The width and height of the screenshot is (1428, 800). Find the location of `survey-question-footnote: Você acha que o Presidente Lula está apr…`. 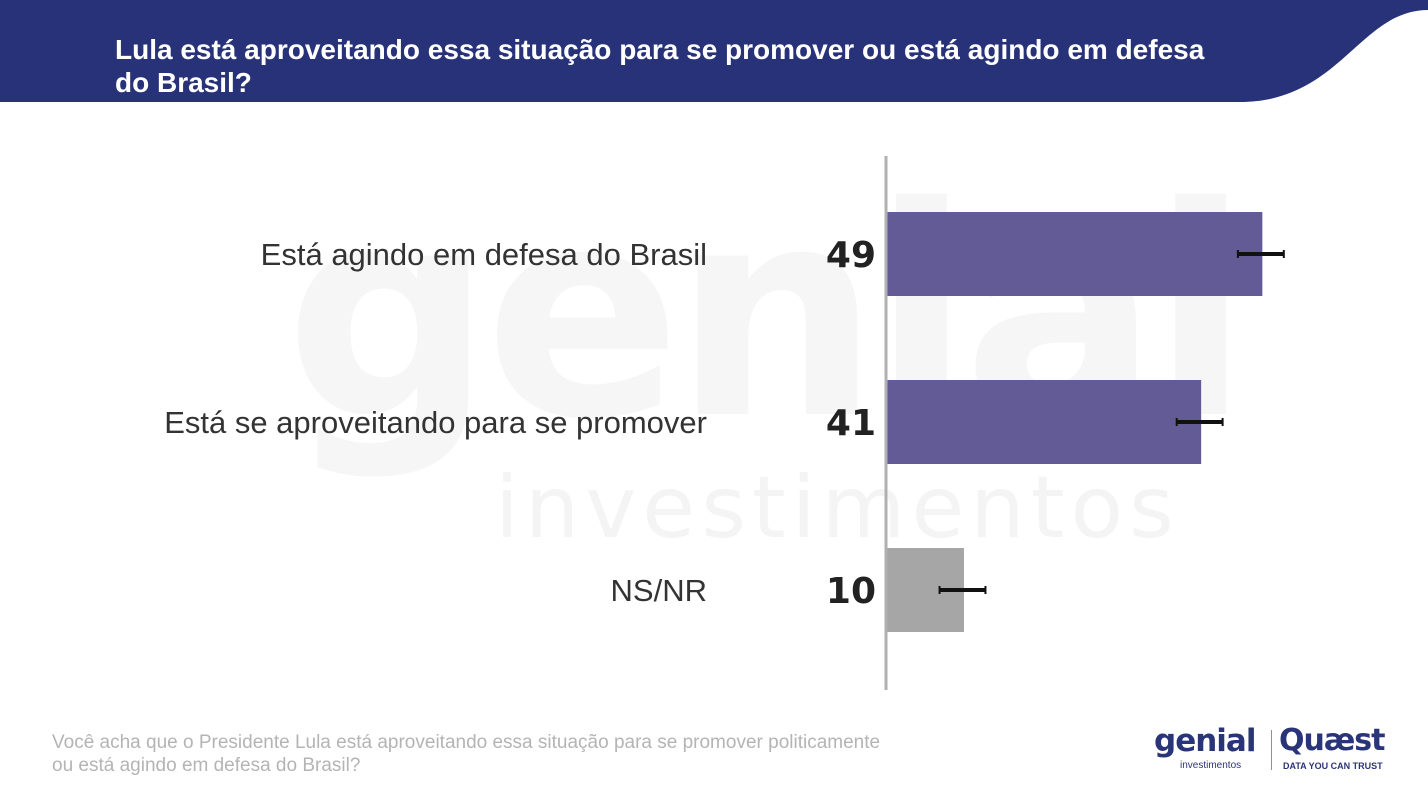

survey-question-footnote: Você acha que o Presidente Lula está apr… is located at coordinates (466, 754).